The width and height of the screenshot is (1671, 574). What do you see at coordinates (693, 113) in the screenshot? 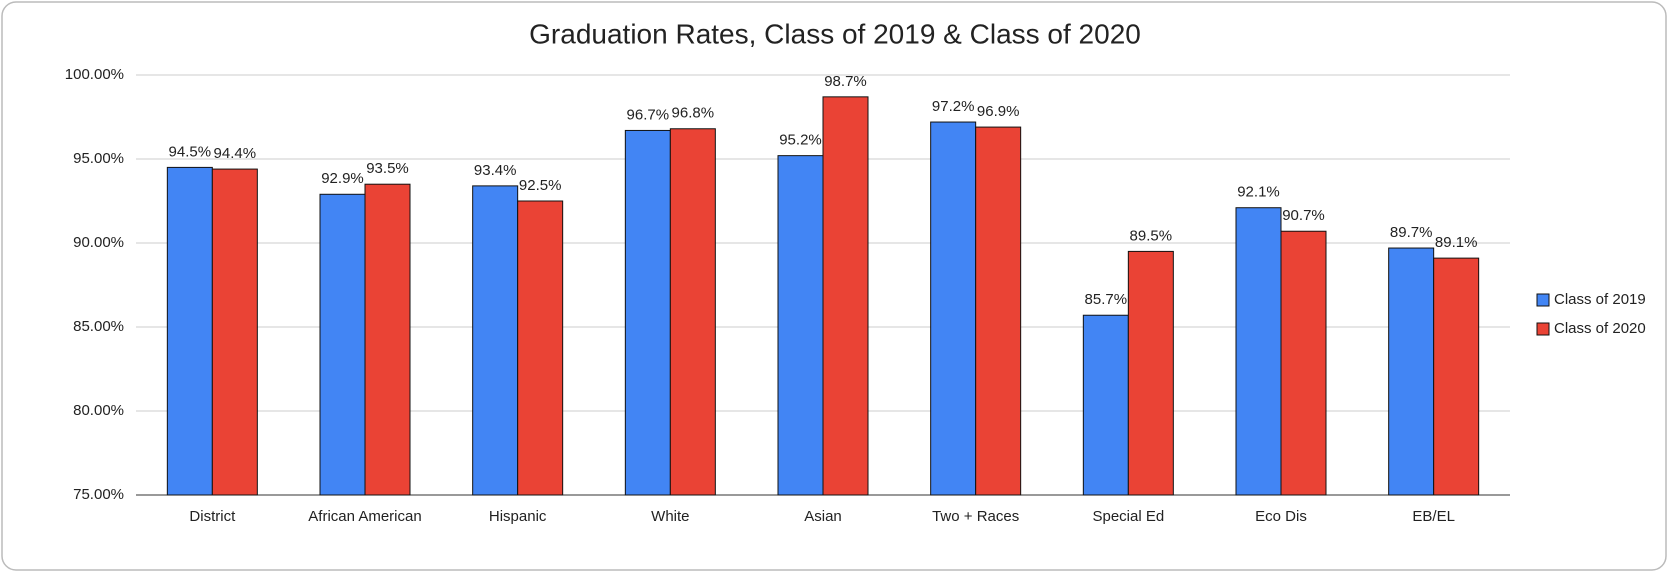
I see `value-label: 96.8%` at bounding box center [693, 113].